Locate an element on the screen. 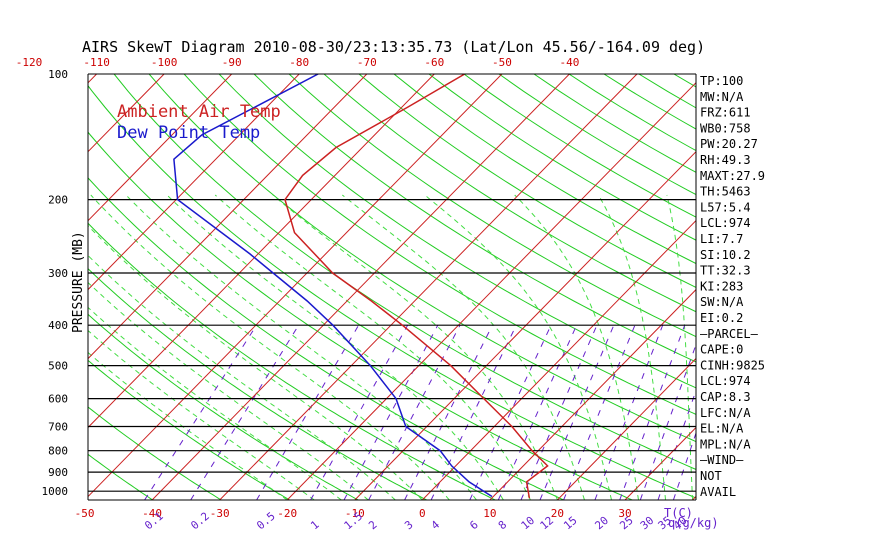  index-entry: SI:10.2 is located at coordinates (725, 255).